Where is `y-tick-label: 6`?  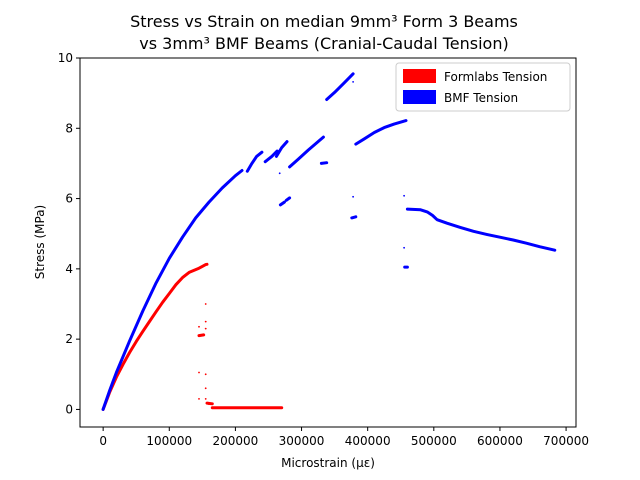 y-tick-label: 6 is located at coordinates (69, 199).